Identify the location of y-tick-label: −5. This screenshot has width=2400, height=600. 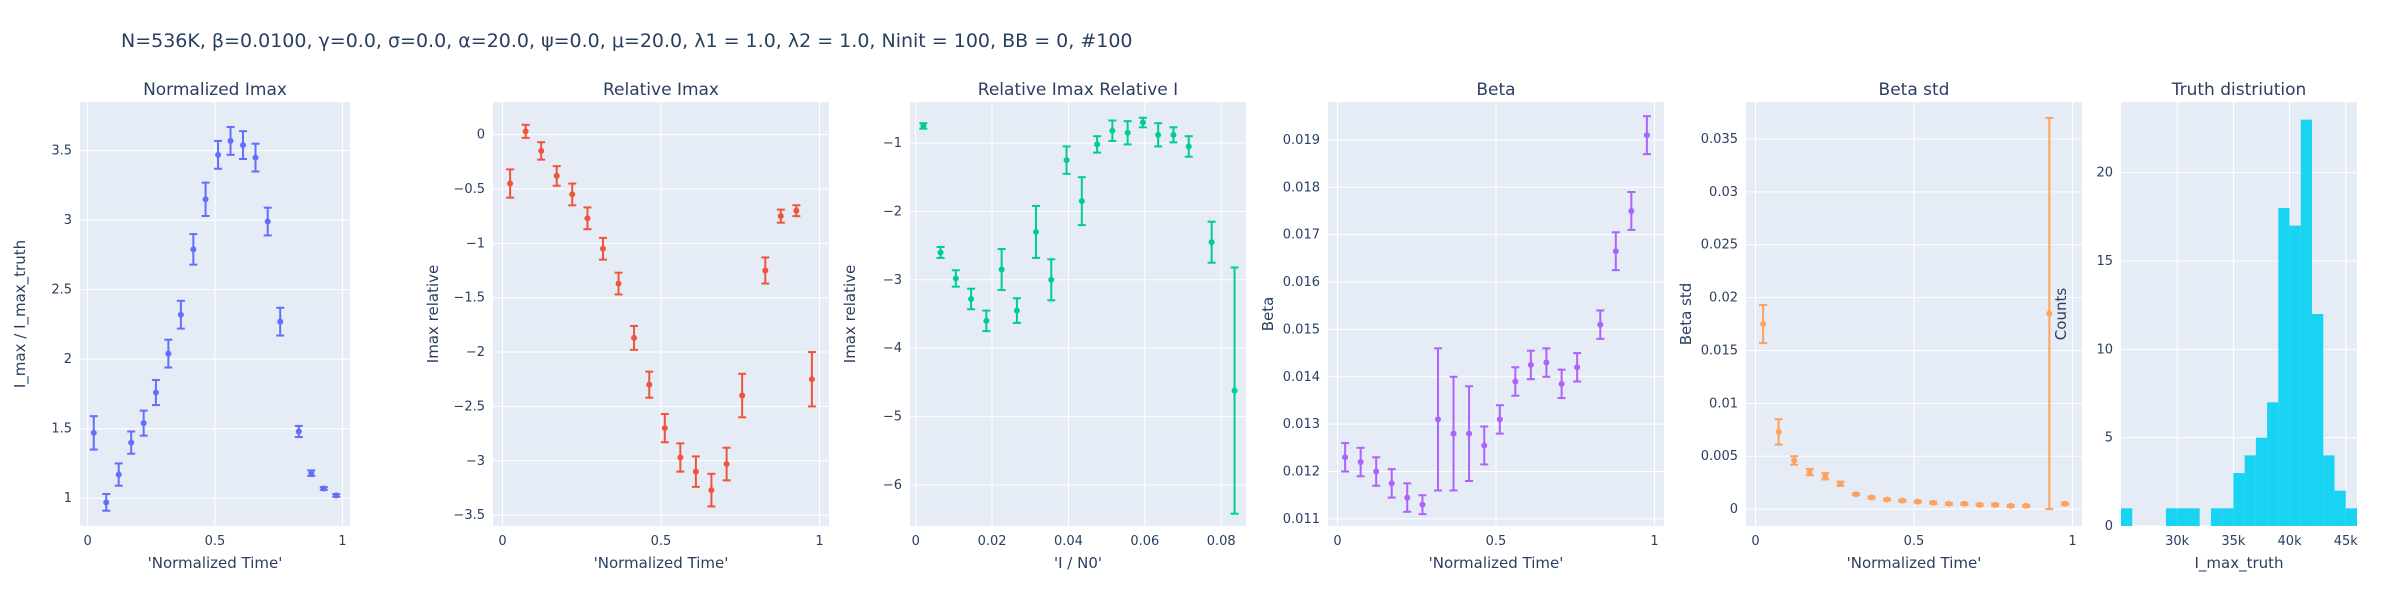
(892, 417).